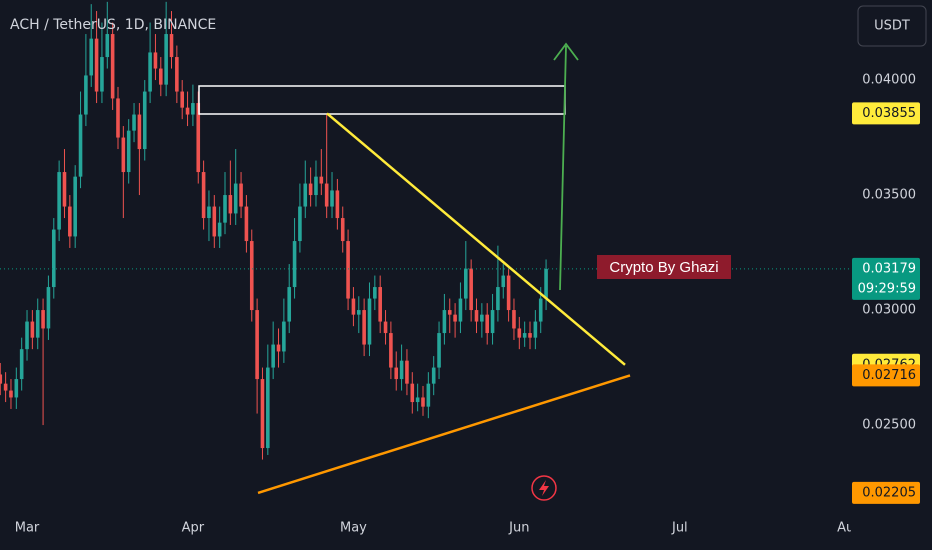  Describe the element at coordinates (889, 268) in the screenshot. I see `price-marker-label: 0.03179` at that location.